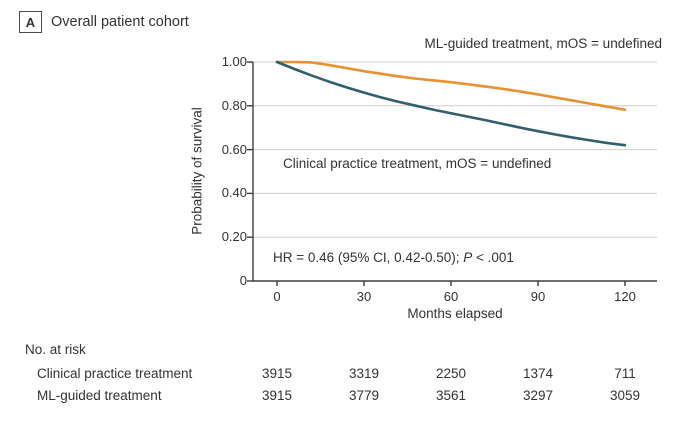 The height and width of the screenshot is (428, 680). Describe the element at coordinates (468, 257) in the screenshot. I see `hr-p-symbol: P` at that location.